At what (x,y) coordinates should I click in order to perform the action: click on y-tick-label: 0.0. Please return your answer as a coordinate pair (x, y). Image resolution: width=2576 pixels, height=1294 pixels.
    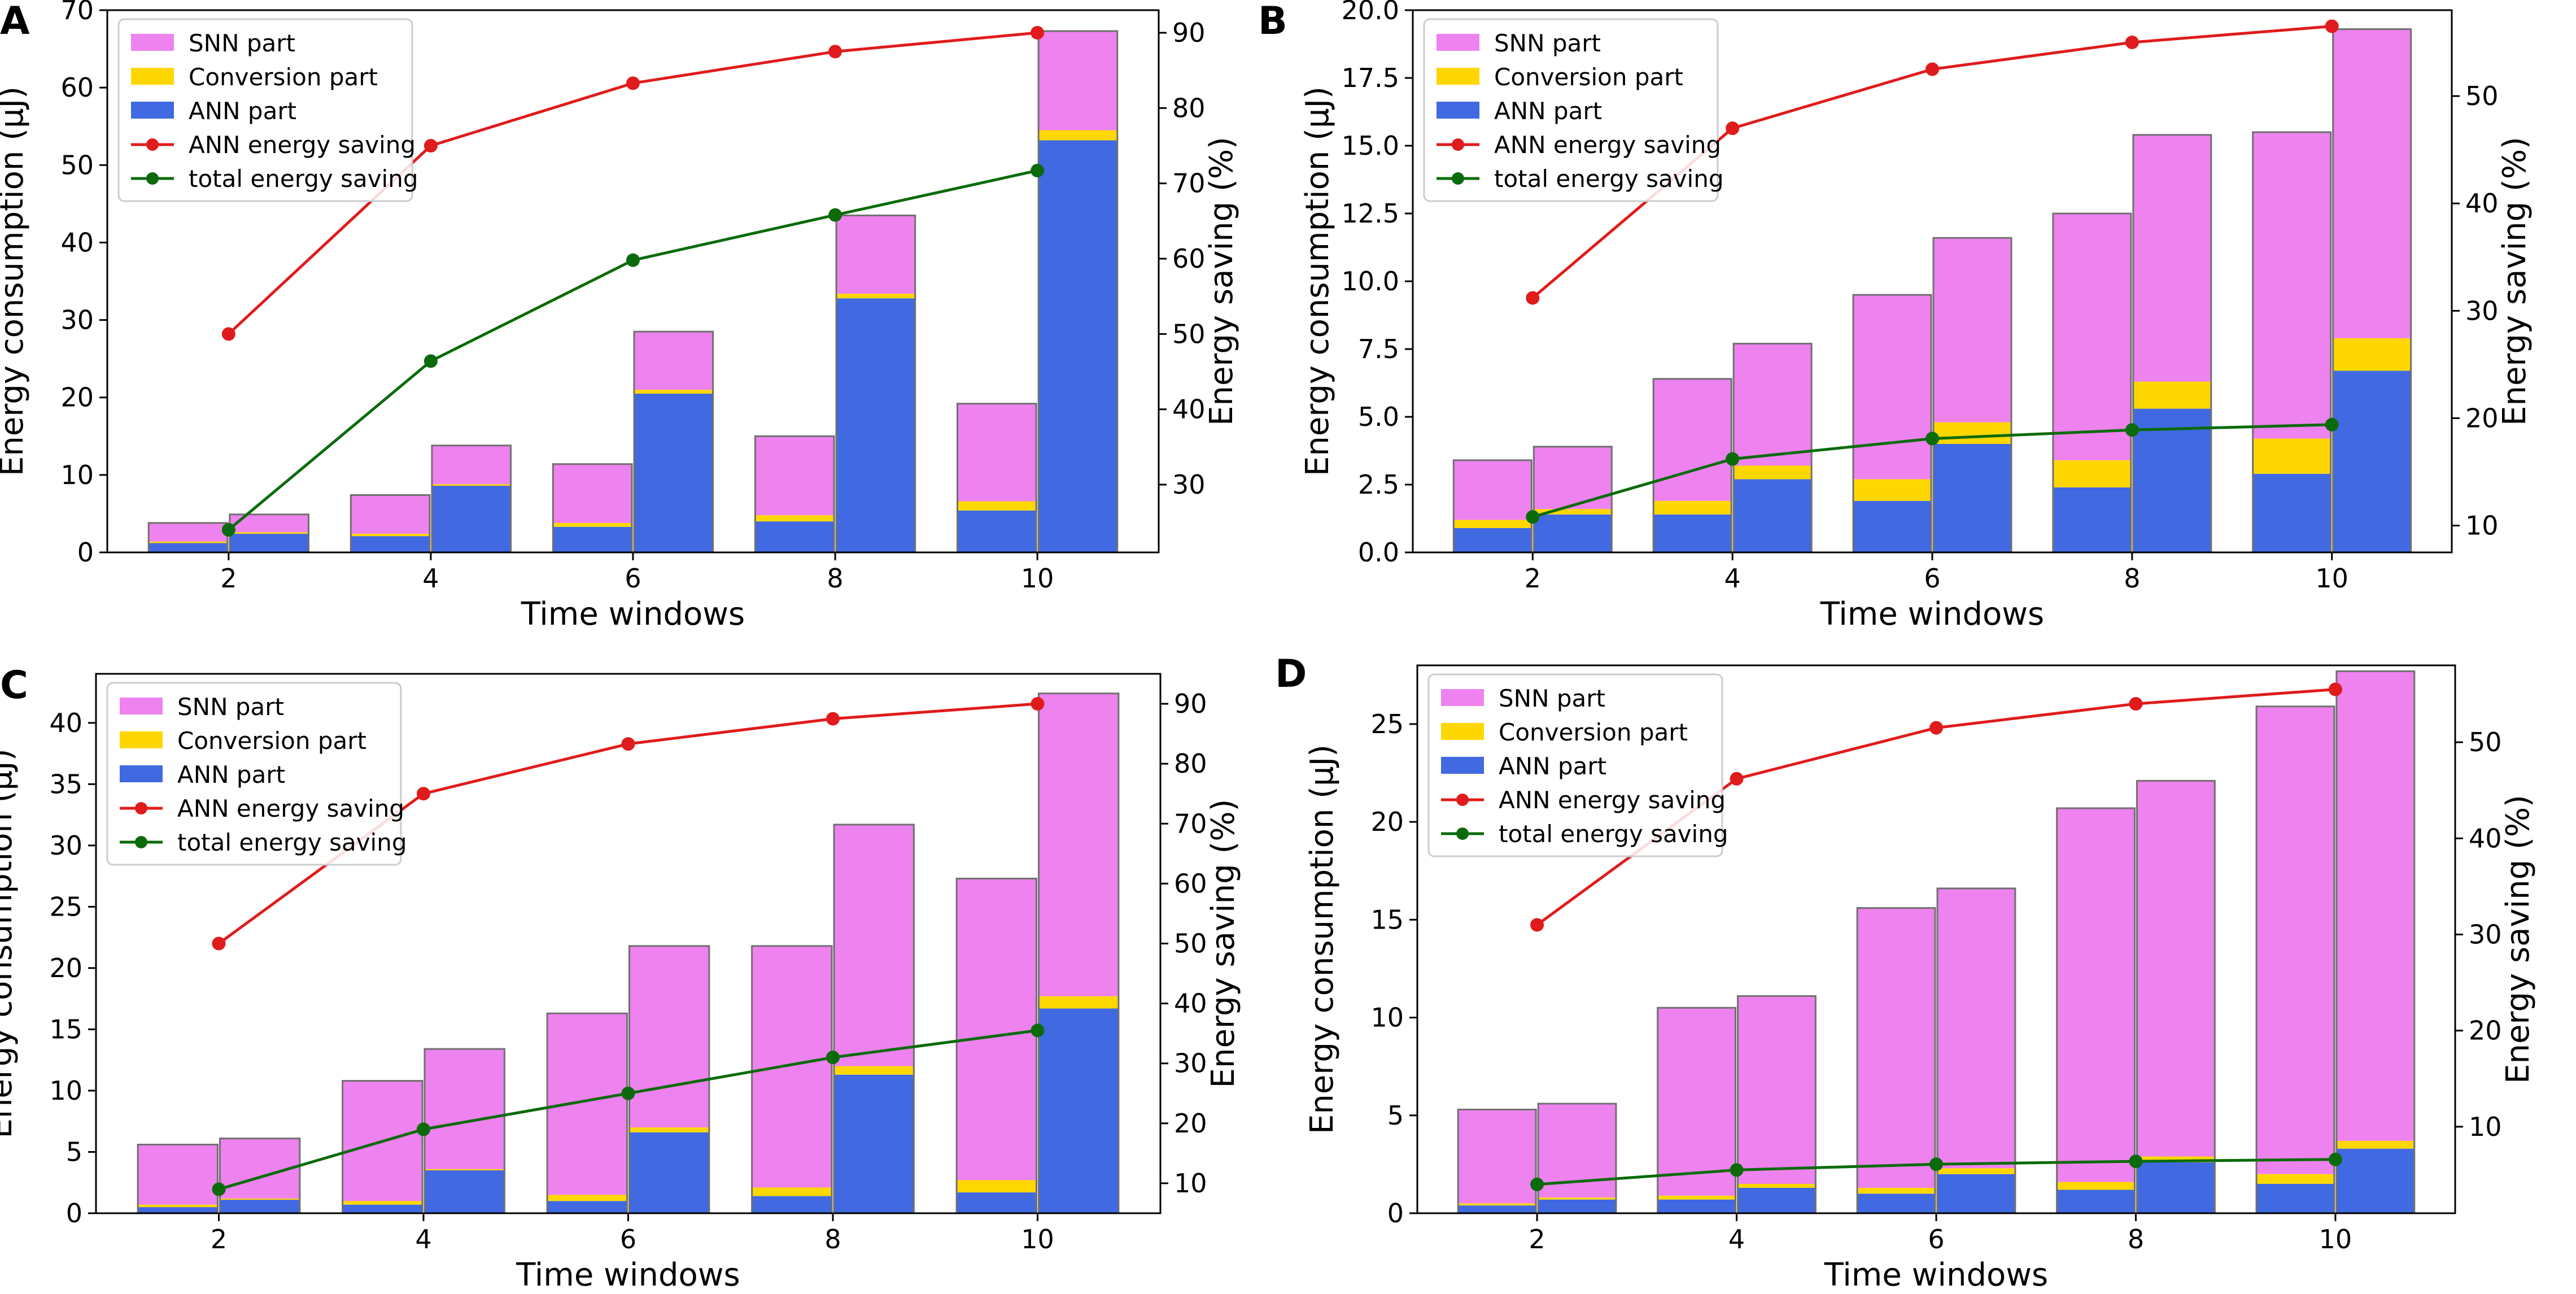
    Looking at the image, I should click on (1379, 552).